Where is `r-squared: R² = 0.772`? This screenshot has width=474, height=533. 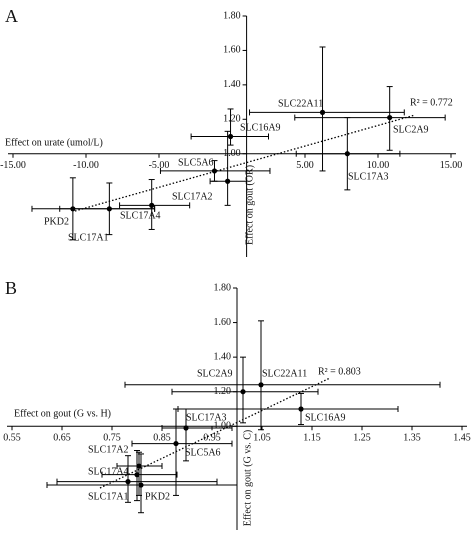 r-squared: R² = 0.772 is located at coordinates (431, 102).